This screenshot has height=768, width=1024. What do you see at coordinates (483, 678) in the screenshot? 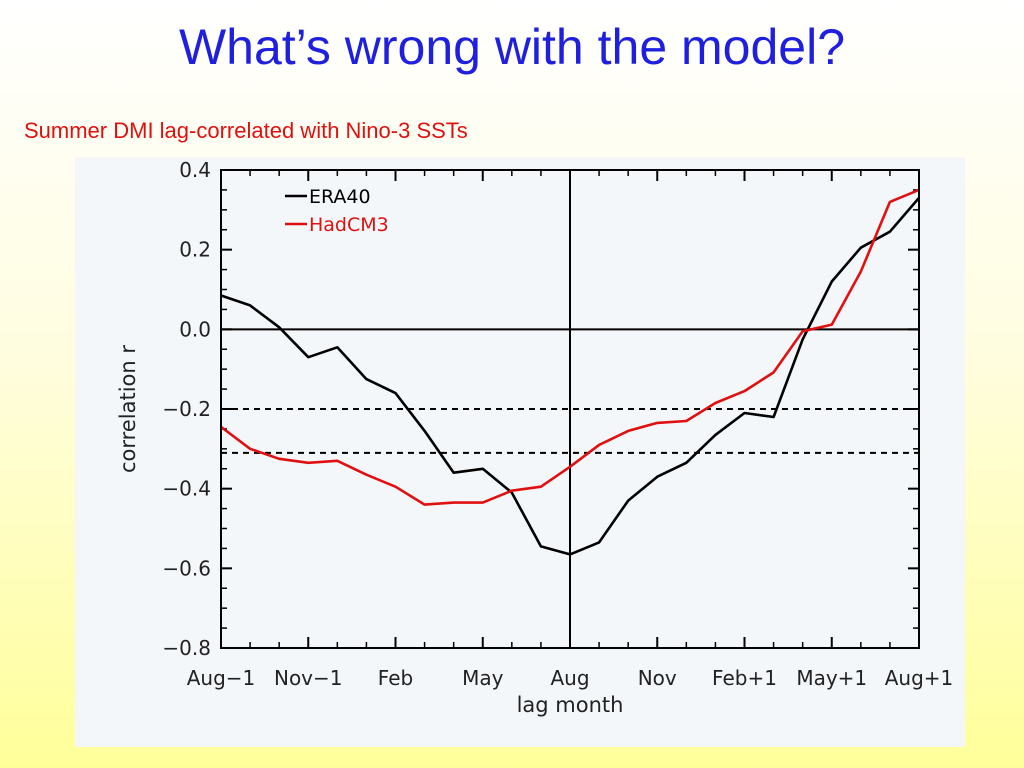
I see `x-tick-label: May` at bounding box center [483, 678].